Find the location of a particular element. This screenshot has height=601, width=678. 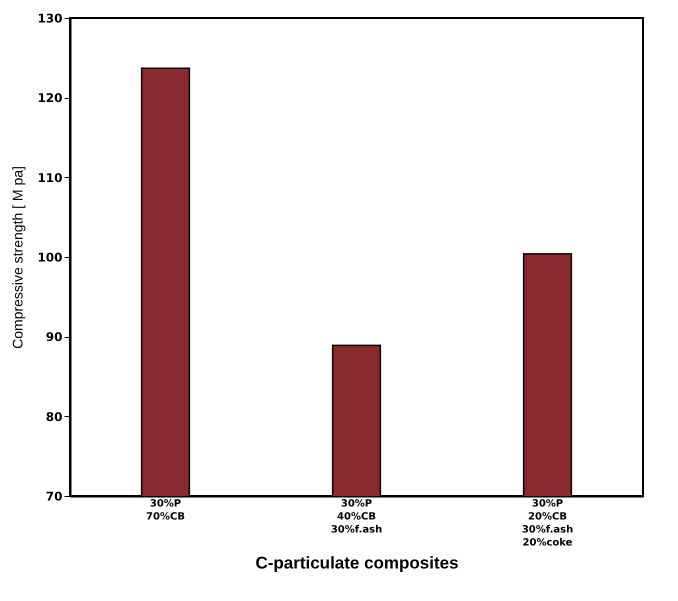

x-tick-label: 30%P 70%CB is located at coordinates (165, 510).